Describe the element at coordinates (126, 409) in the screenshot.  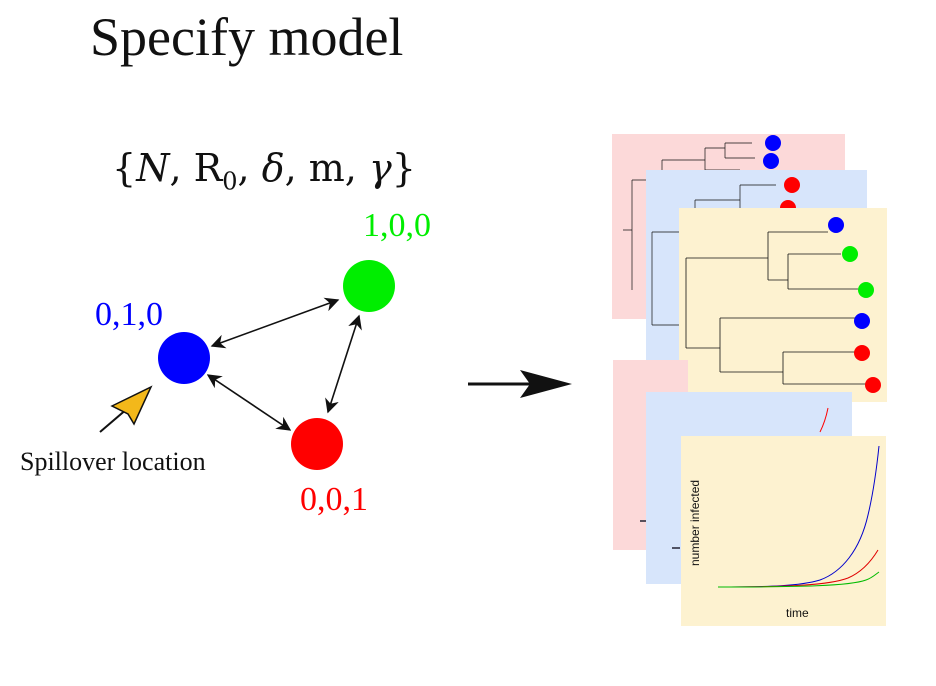
I see `spillover-arrow-icon` at that location.